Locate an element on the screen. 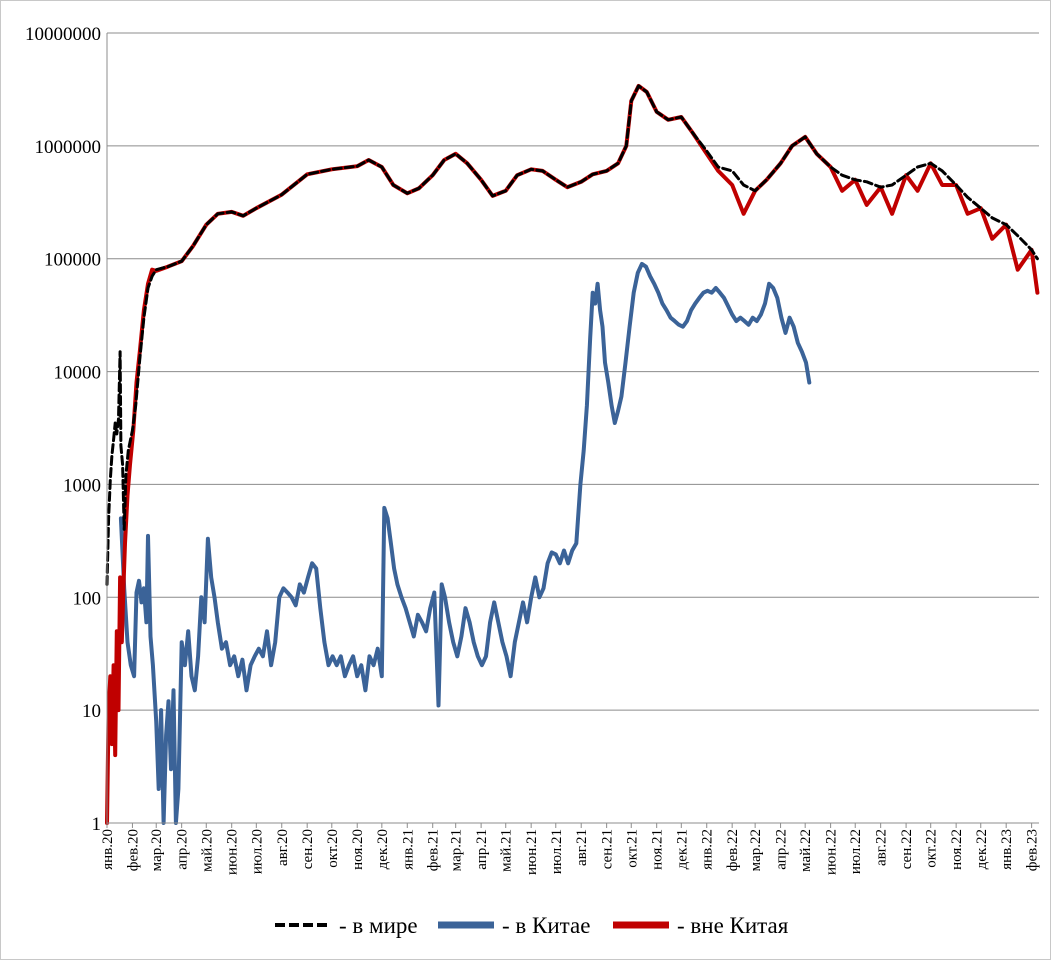 The image size is (1051, 960). x-tick-label: апр.22 is located at coordinates (782, 849).